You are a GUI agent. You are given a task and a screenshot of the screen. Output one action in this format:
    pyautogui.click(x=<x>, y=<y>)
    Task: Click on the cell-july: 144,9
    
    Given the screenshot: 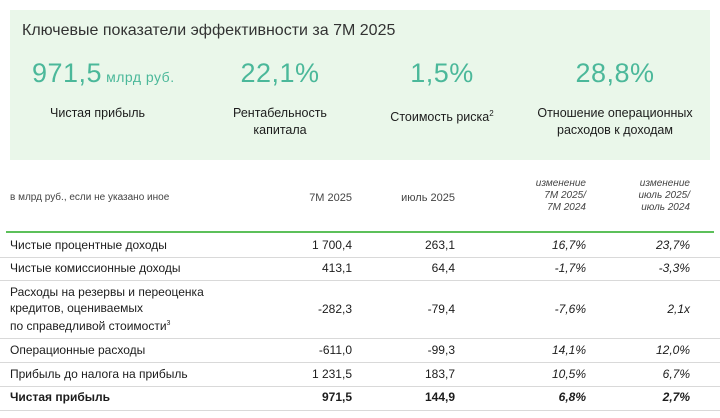 What is the action you would take?
    pyautogui.click(x=439, y=397)
    